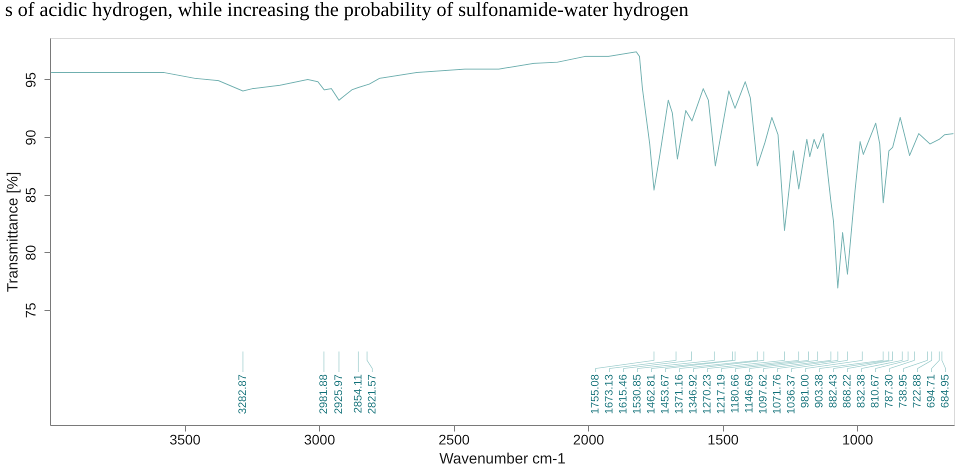  What do you see at coordinates (652, 394) in the screenshot?
I see `annotation: 1462.81` at bounding box center [652, 394].